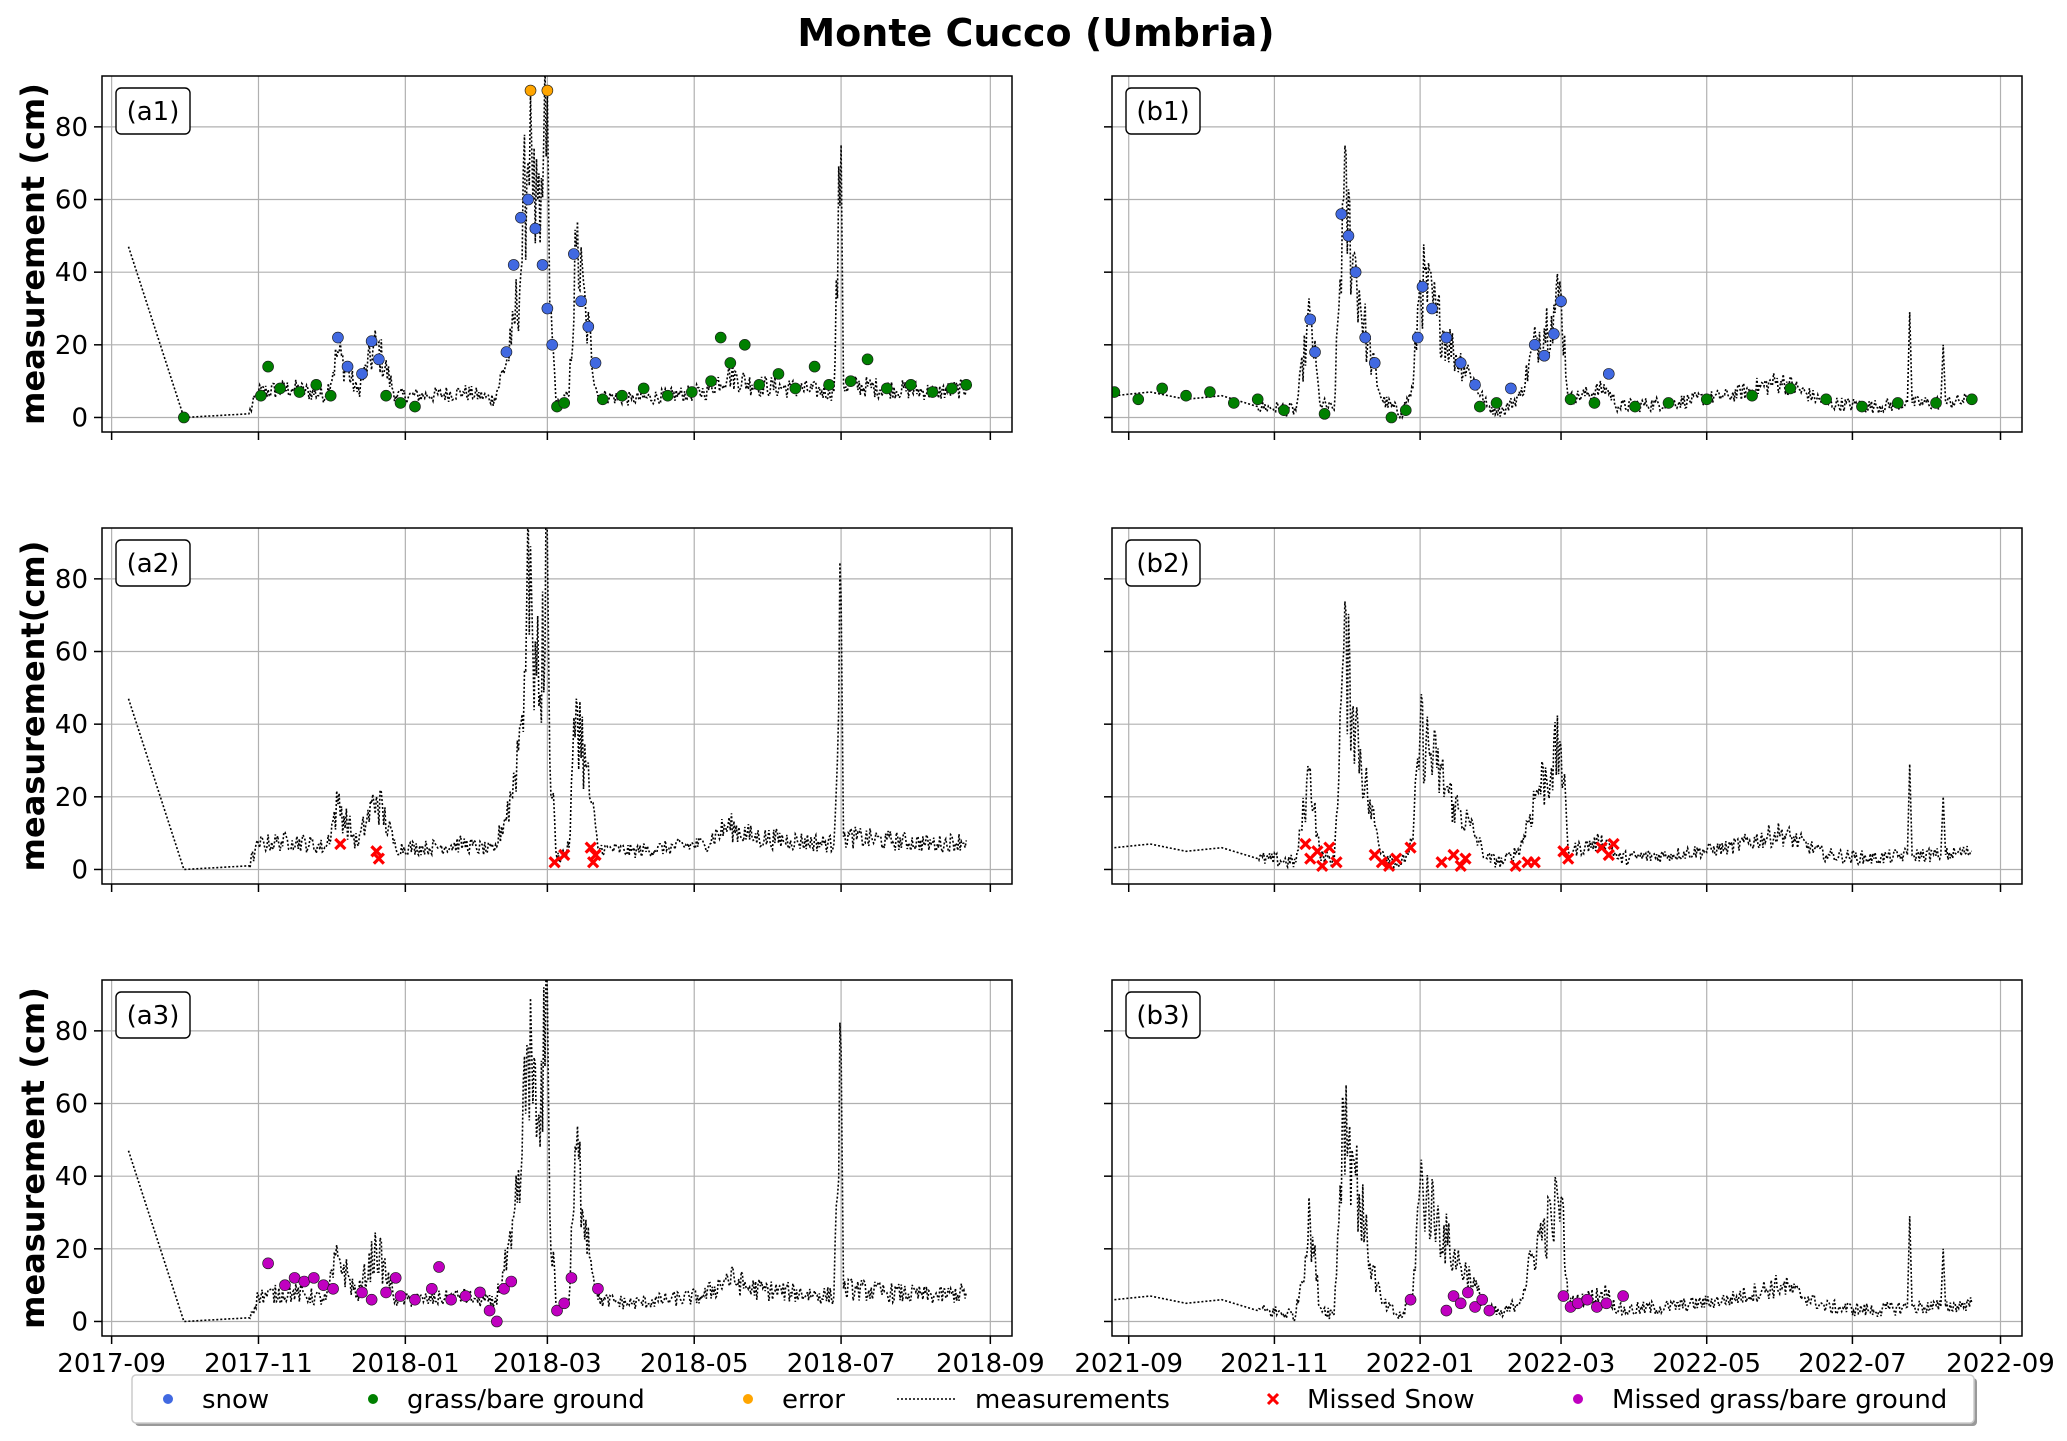 The height and width of the screenshot is (1441, 2067). What do you see at coordinates (235, 1400) in the screenshot?
I see `legend-label: snow` at bounding box center [235, 1400].